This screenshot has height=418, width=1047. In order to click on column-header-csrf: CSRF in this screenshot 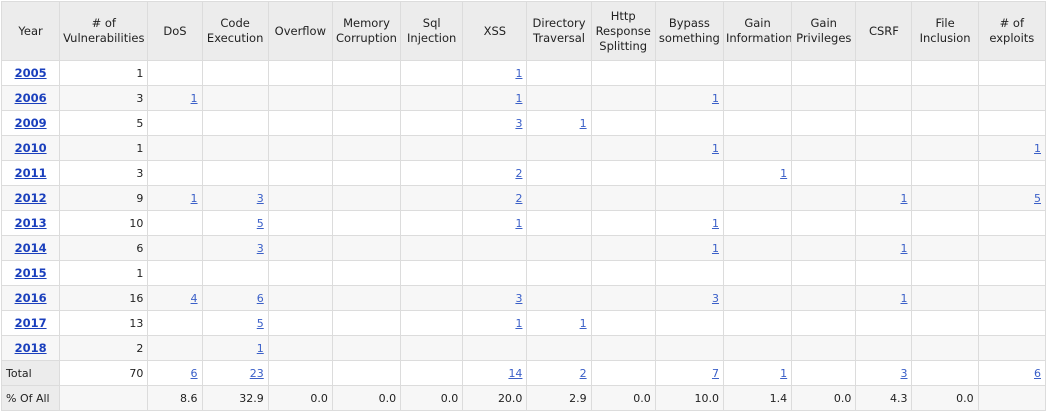, I will do `click(884, 31)`.